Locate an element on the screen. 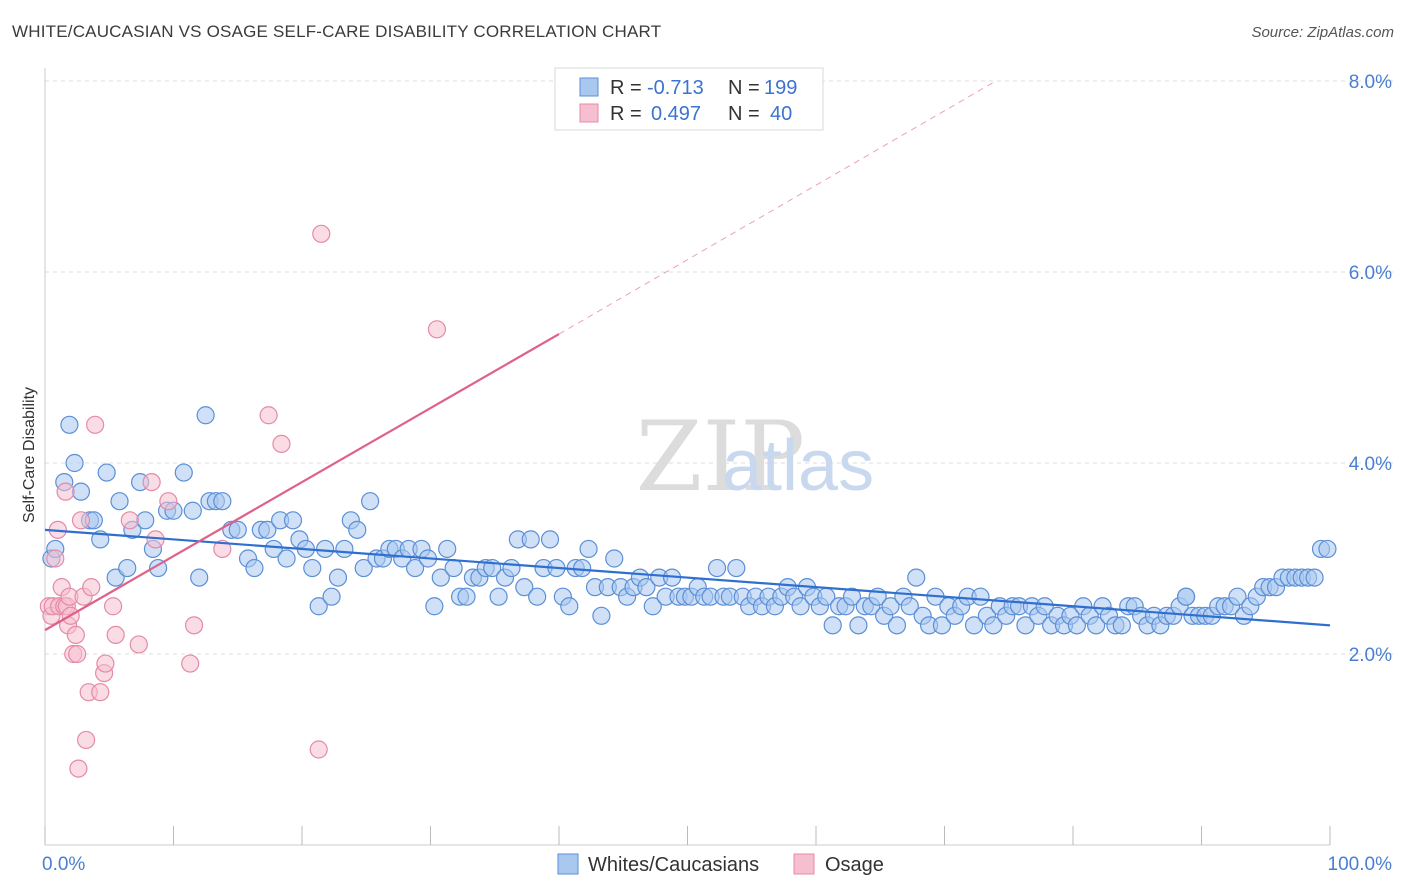  legend-r-value-2: 0.497 is located at coordinates (676, 114).